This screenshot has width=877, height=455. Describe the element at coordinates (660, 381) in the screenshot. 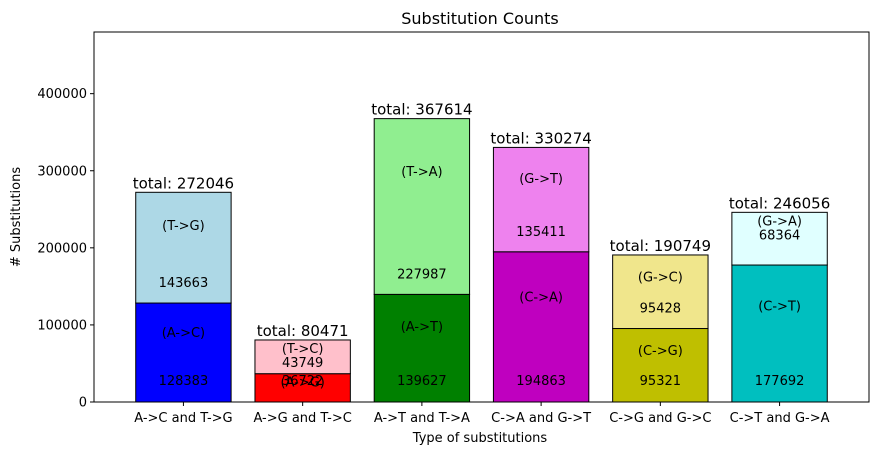

I see `bar-bottom-value-label: 95321` at that location.